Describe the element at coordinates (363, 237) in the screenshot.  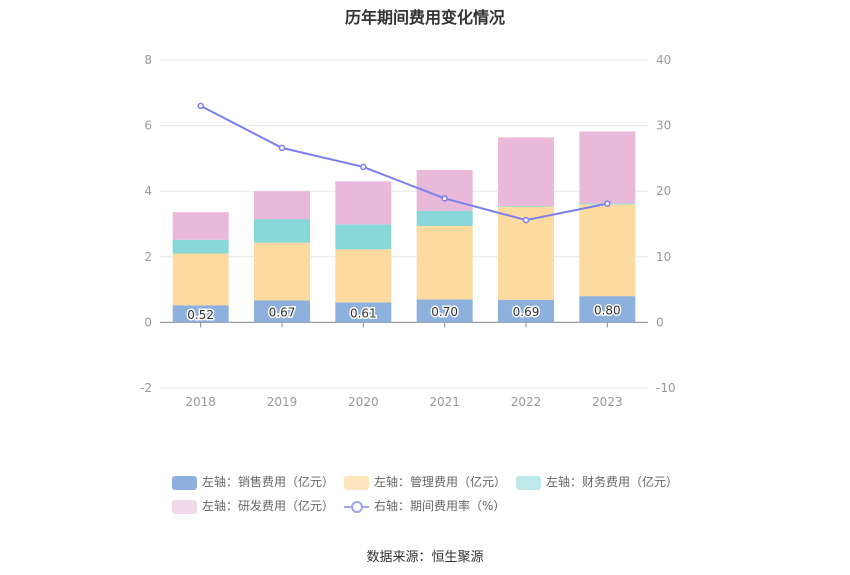
I see `bar-segment-s2-2020` at that location.